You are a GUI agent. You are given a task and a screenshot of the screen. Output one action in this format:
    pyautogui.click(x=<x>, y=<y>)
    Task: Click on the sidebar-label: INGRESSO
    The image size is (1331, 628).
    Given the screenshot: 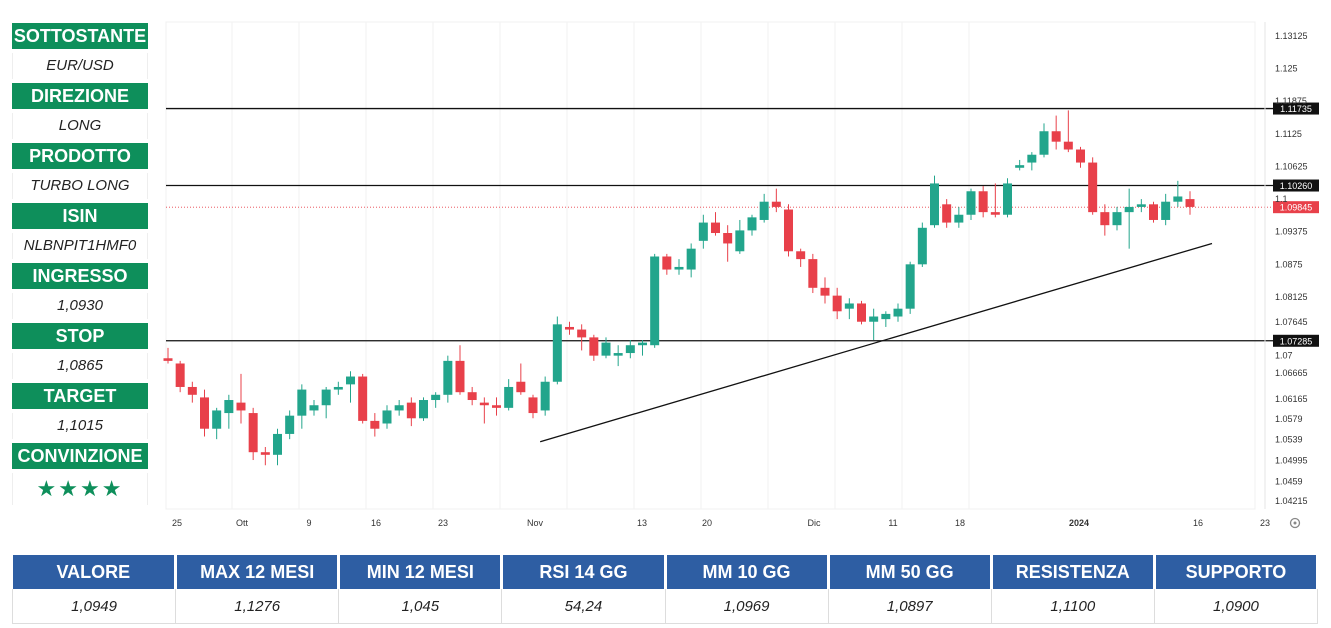 What is the action you would take?
    pyautogui.click(x=80, y=276)
    